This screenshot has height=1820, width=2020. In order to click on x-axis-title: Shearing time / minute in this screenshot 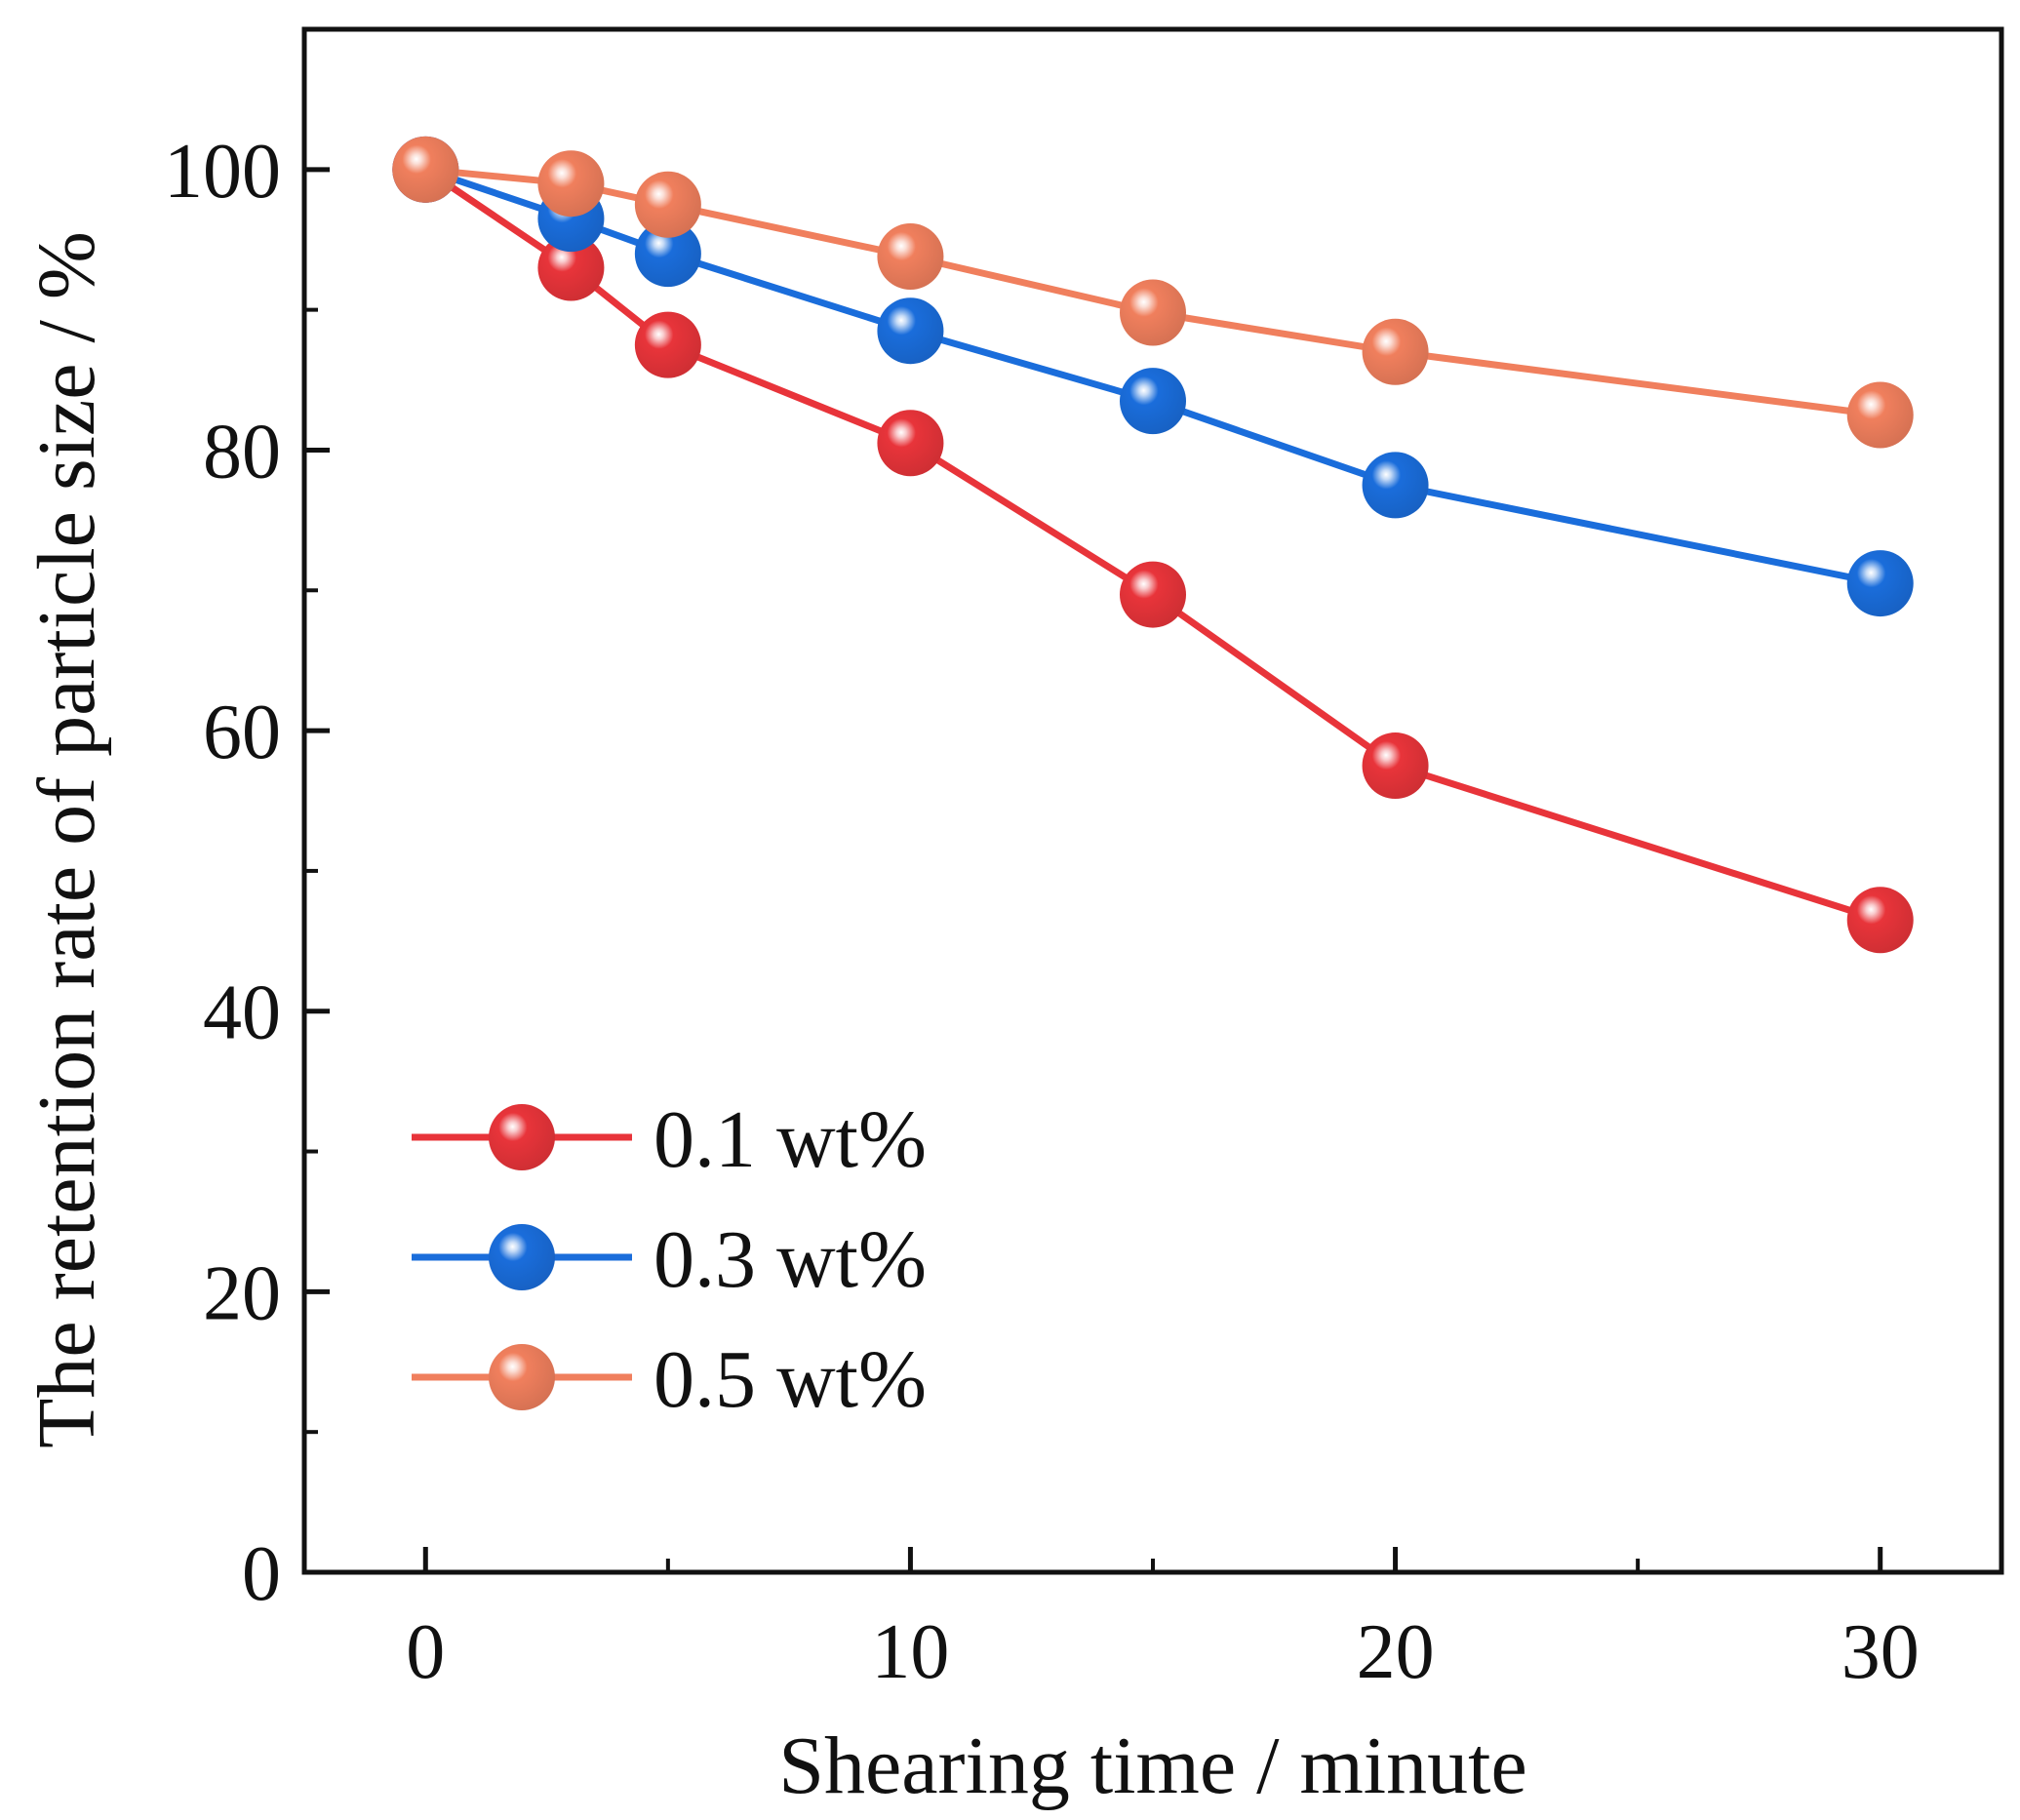, I will do `click(1152, 1766)`.